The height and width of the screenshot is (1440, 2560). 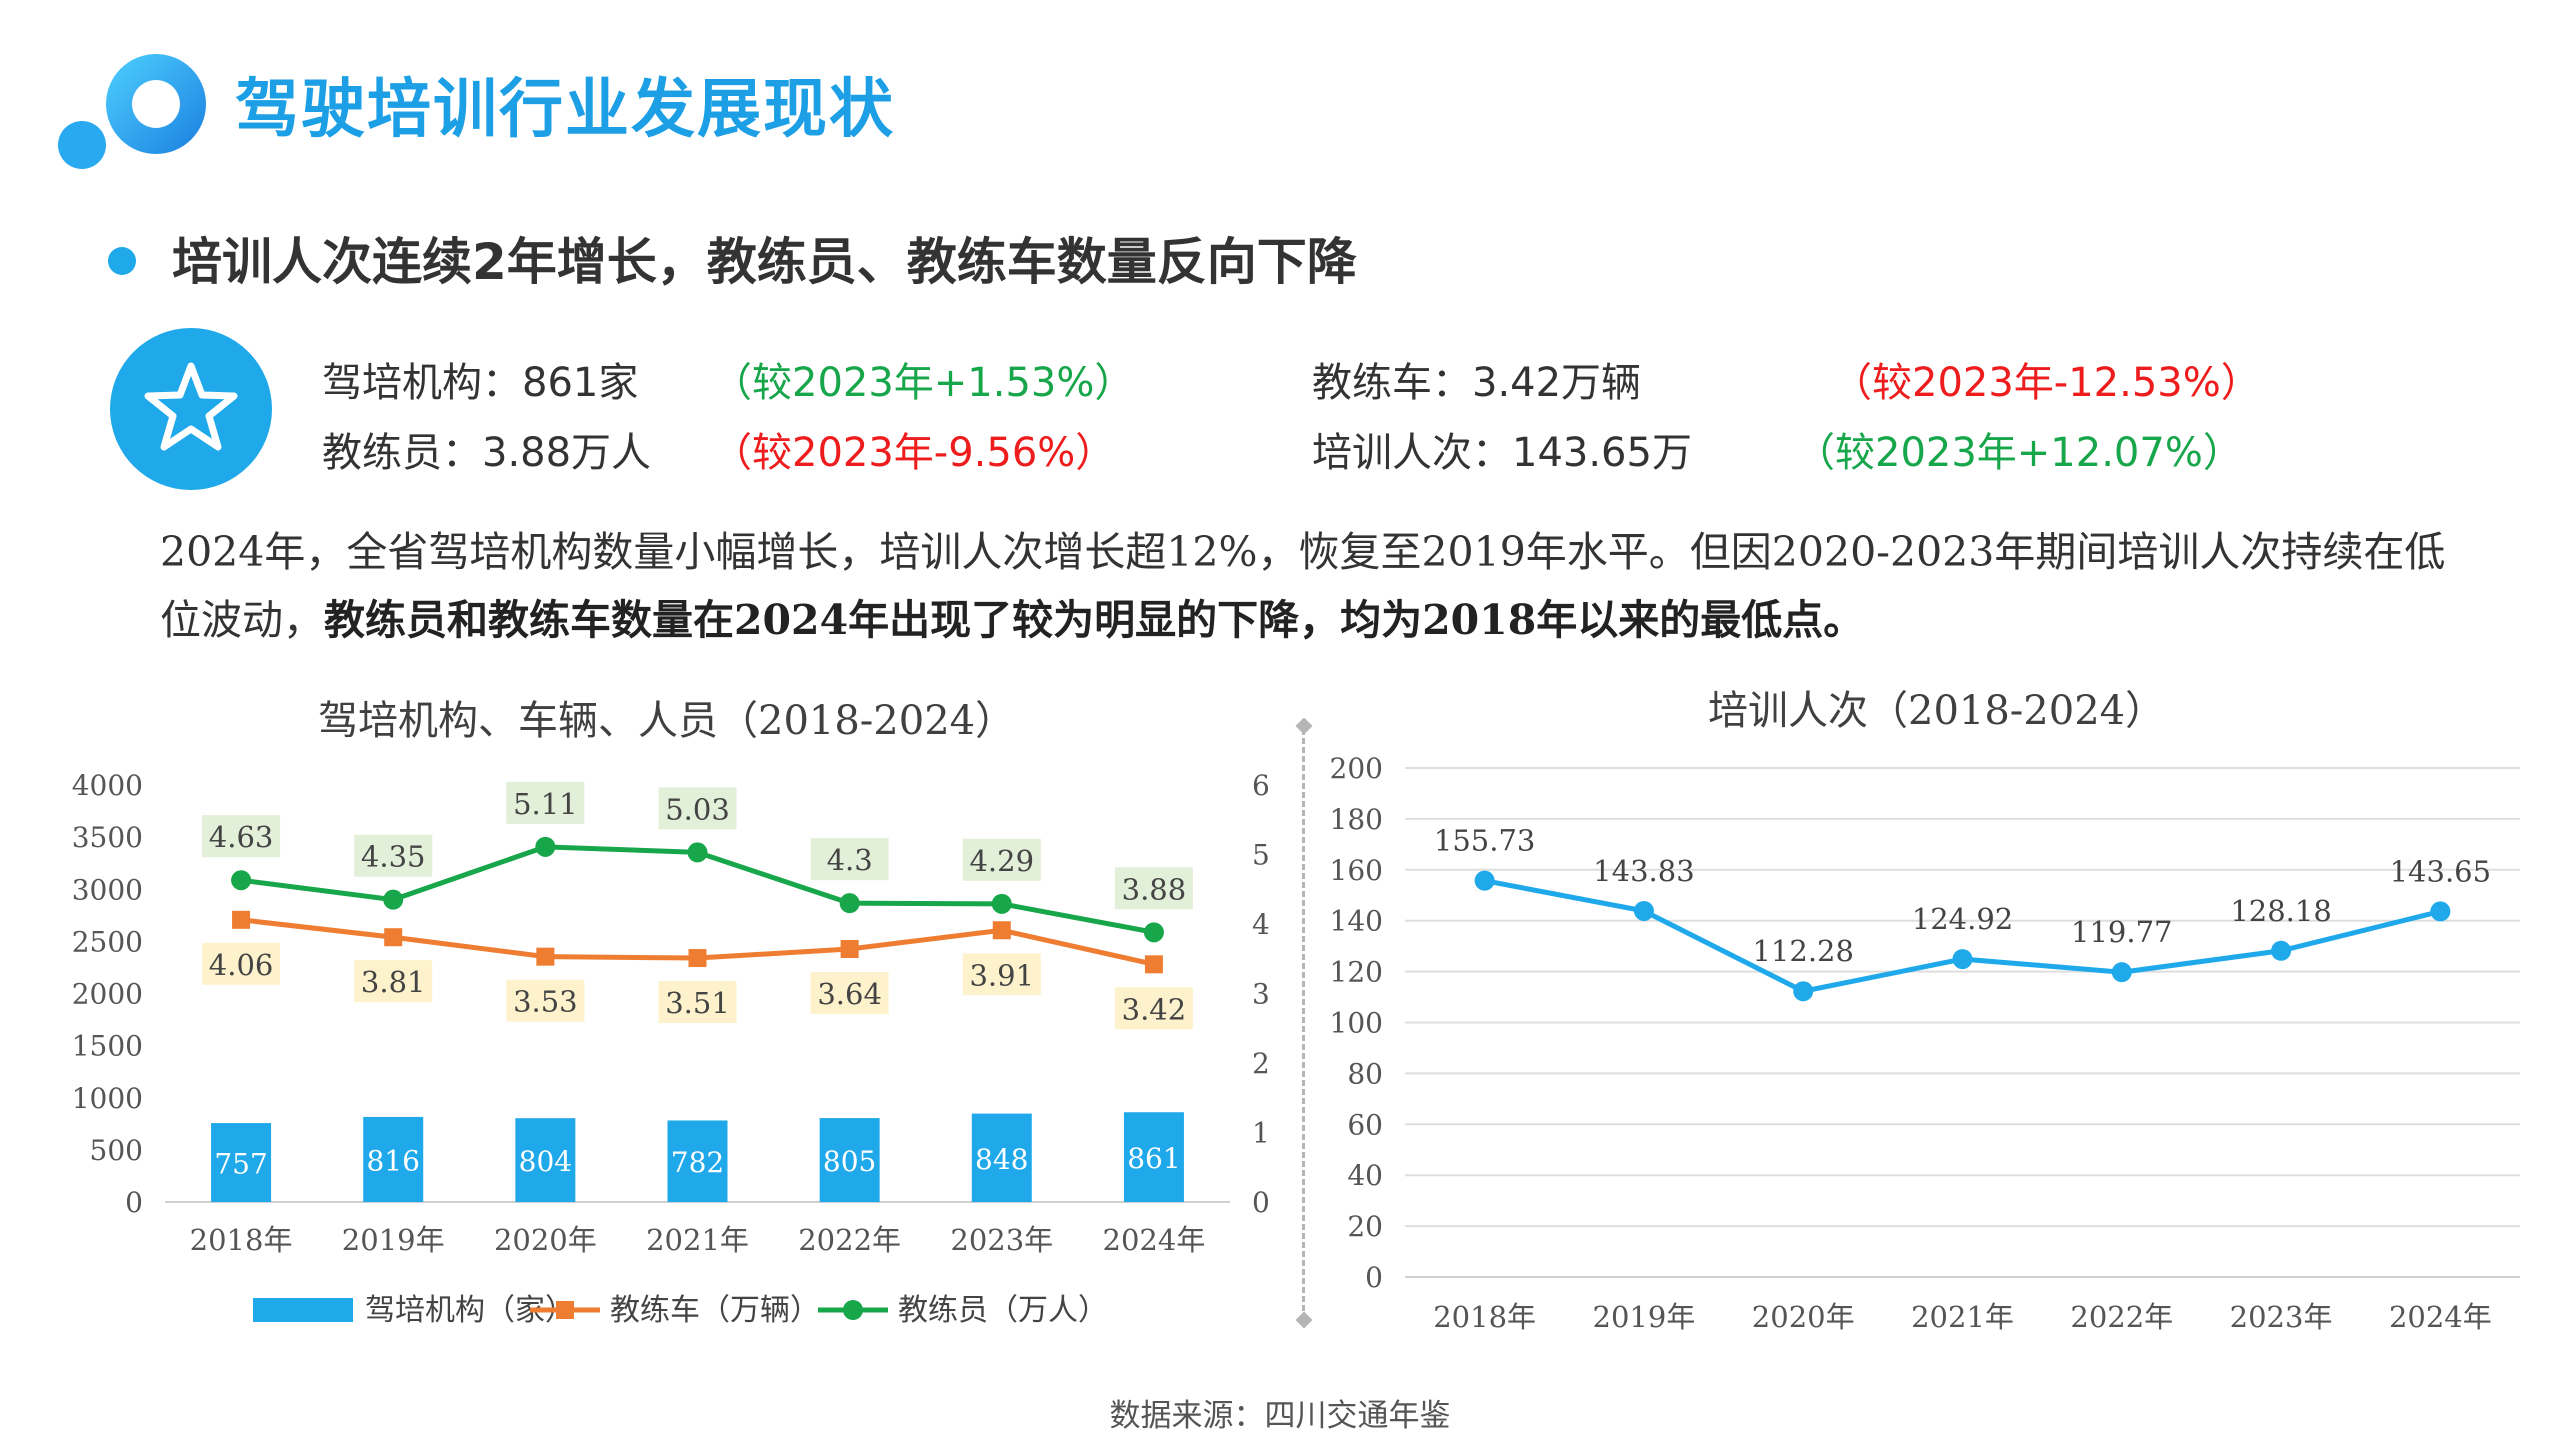 I want to click on chart1-left-tick: 500, so click(x=116, y=1150).